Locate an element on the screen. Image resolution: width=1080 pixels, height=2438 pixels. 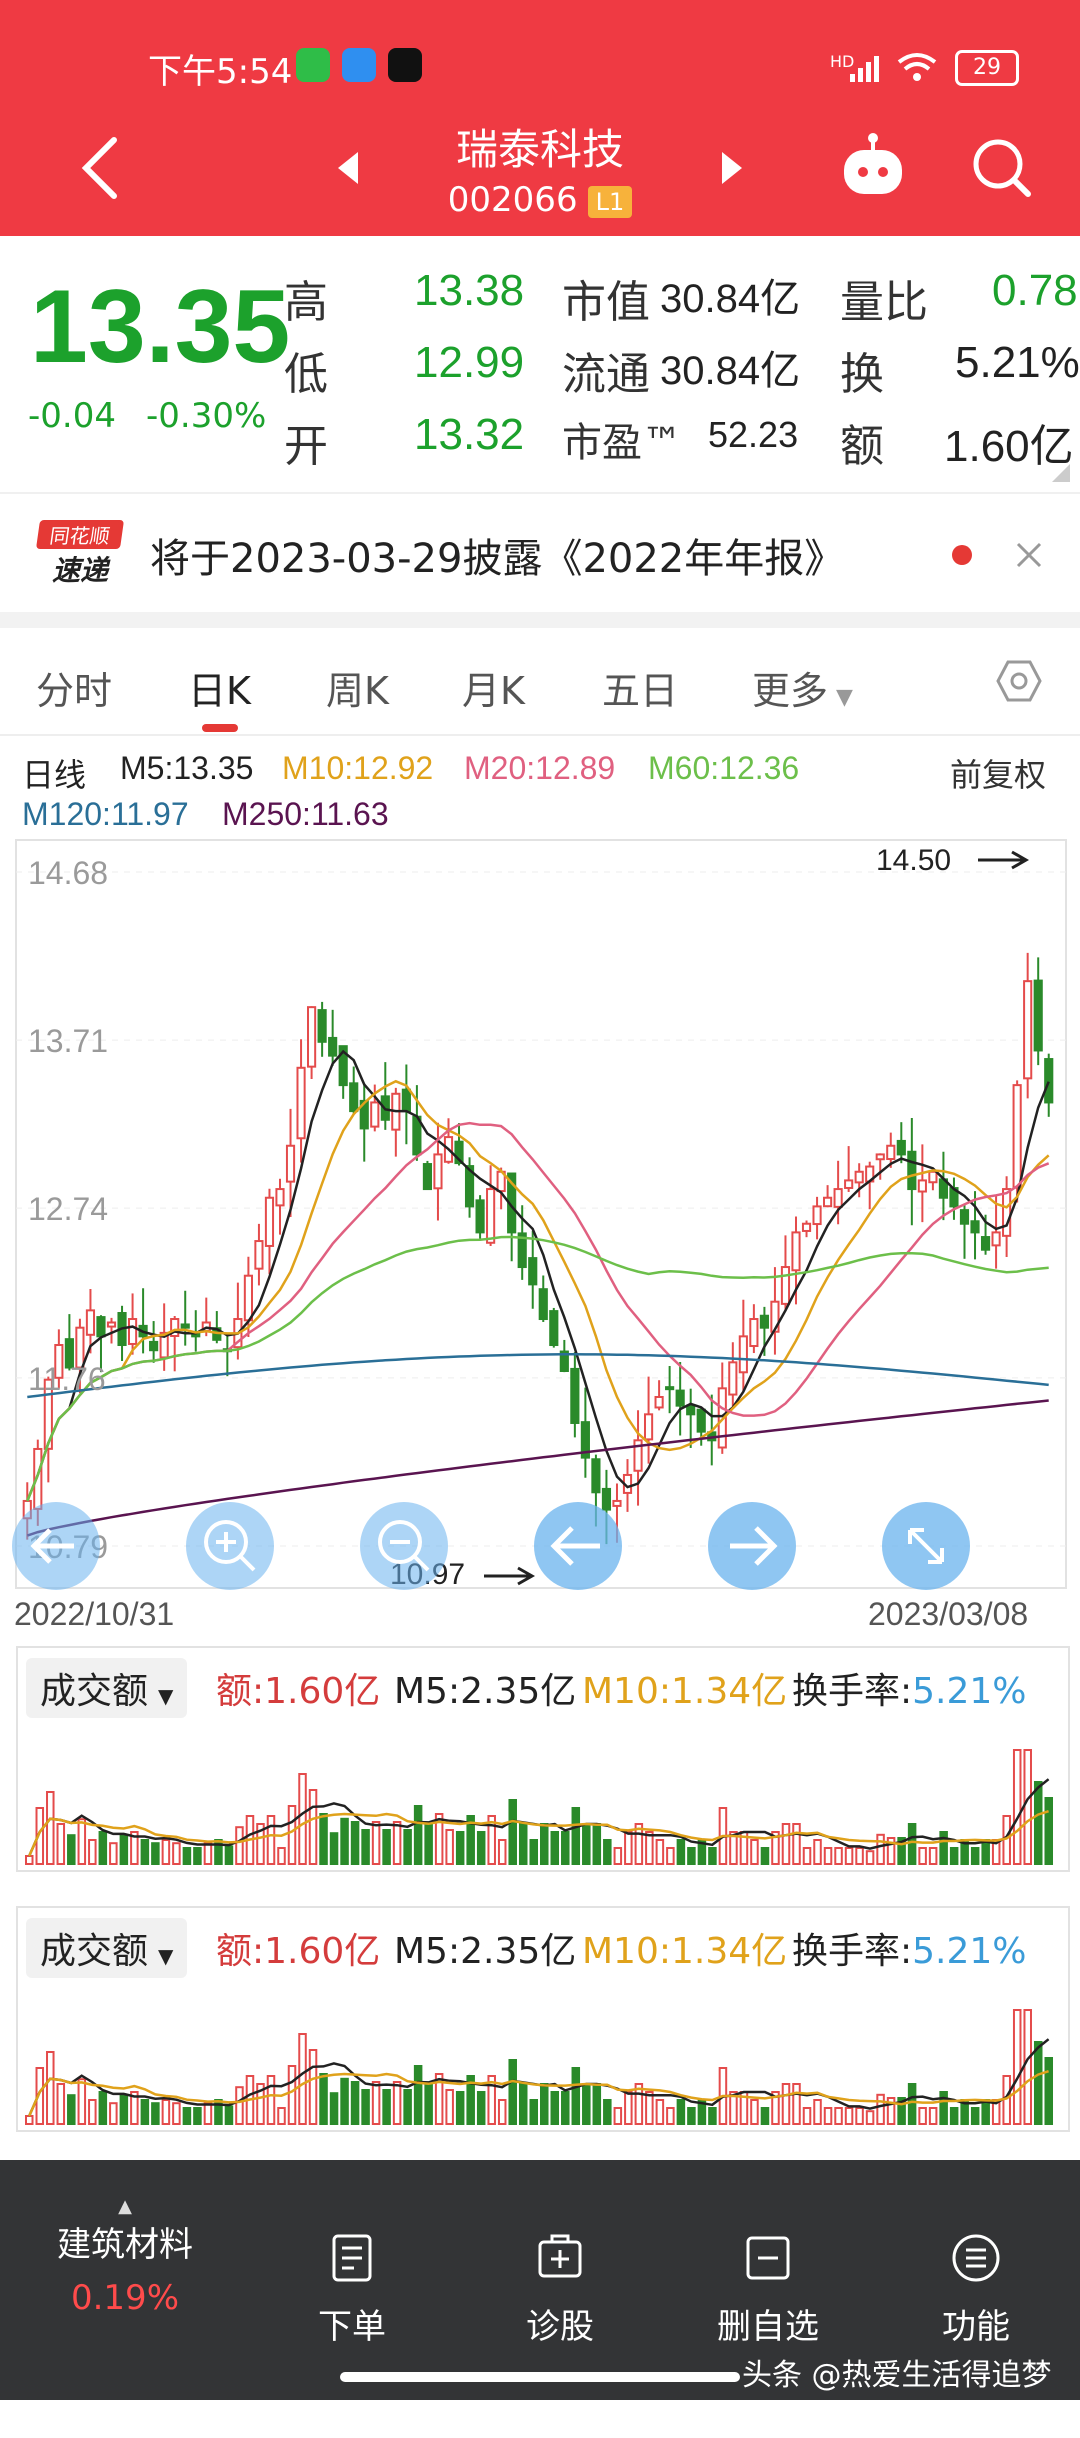
notice-text: 将于2023-03-29披露《2022年年报》 is located at coordinates (497, 559).